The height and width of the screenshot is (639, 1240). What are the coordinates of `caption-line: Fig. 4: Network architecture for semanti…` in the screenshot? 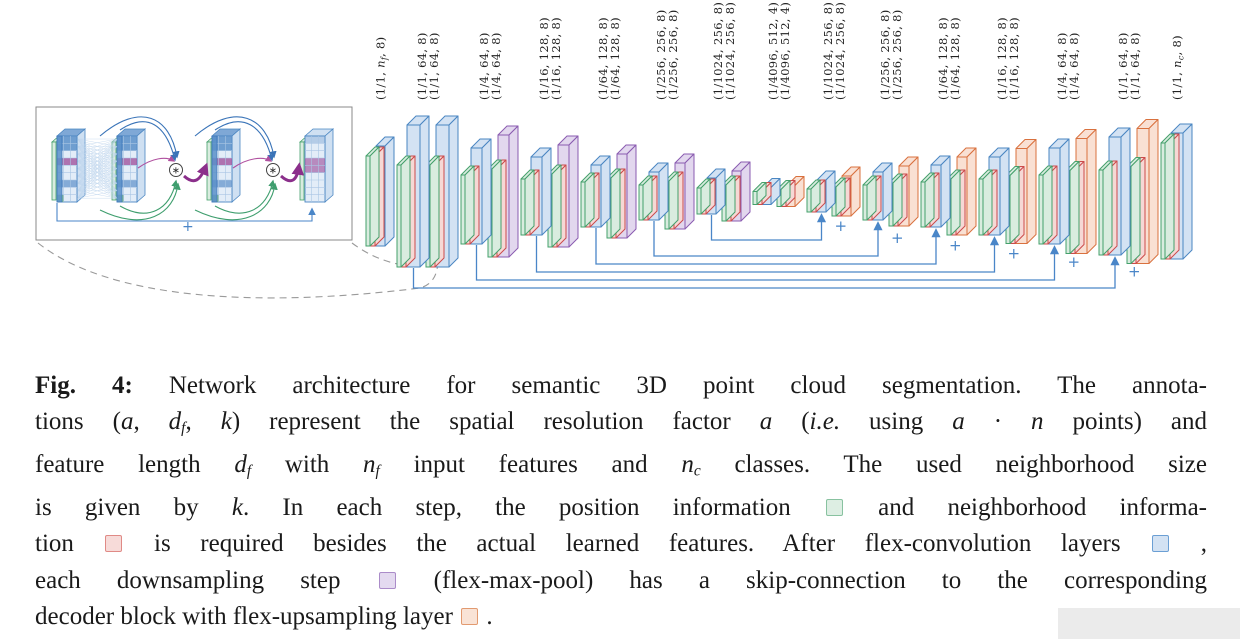 It's located at (621, 386).